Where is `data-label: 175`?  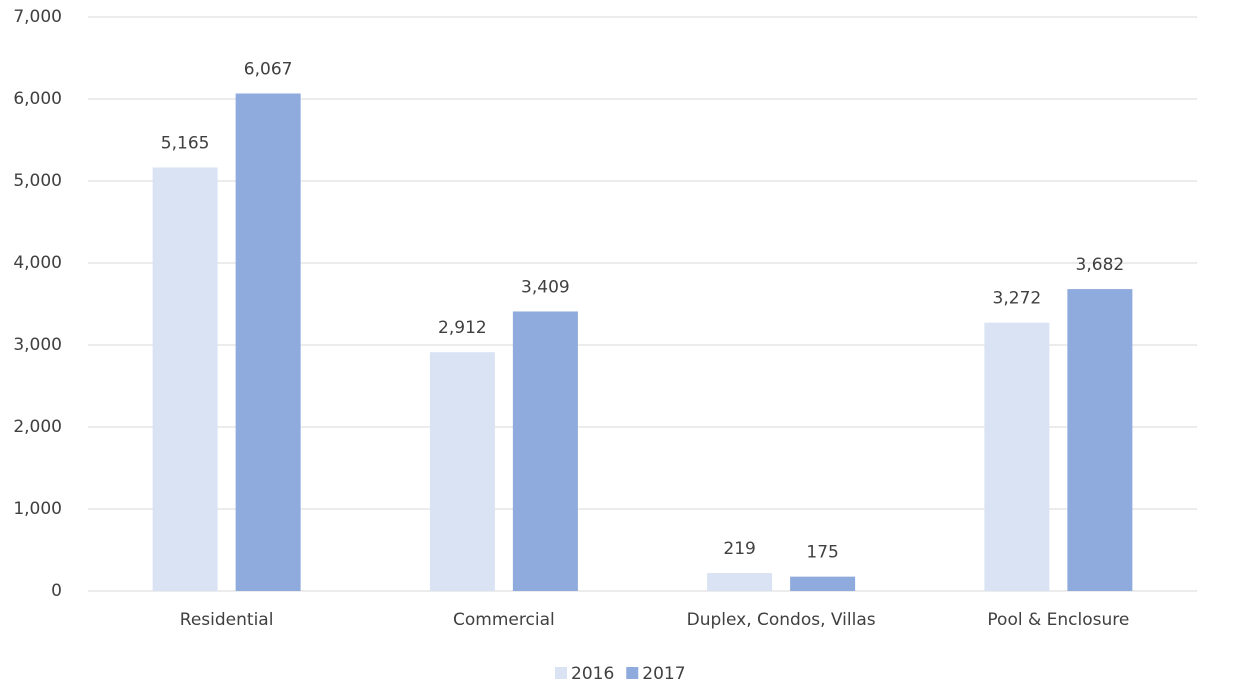 data-label: 175 is located at coordinates (822, 553).